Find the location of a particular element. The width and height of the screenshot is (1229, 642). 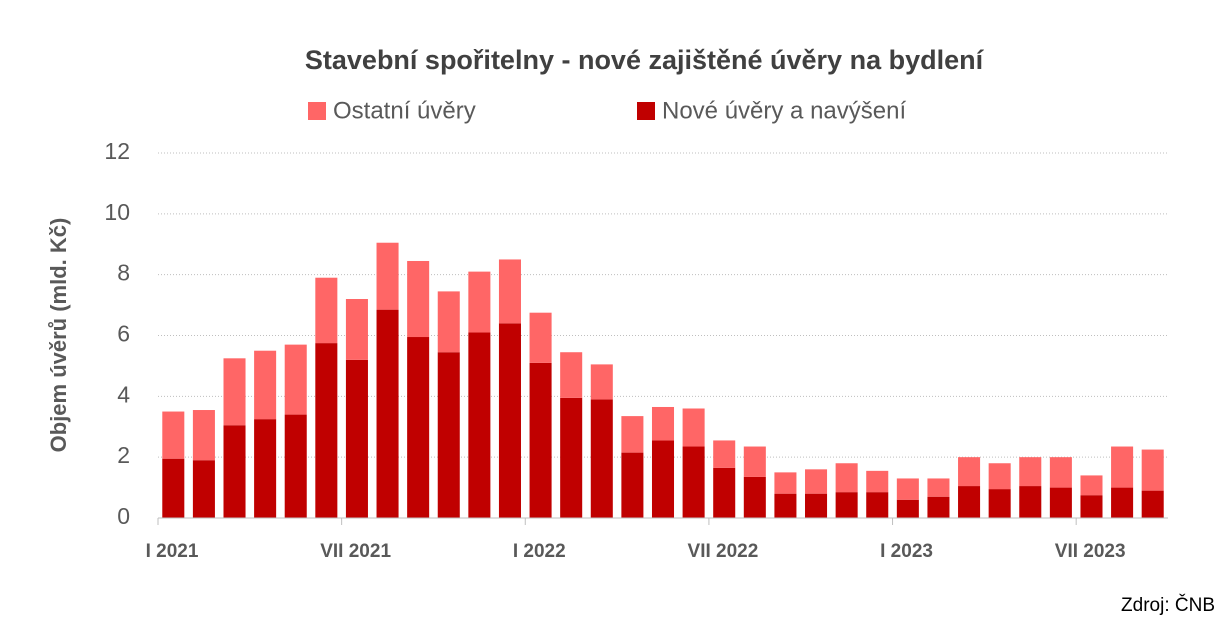

x-tick-label: I 2023 is located at coordinates (906, 551).